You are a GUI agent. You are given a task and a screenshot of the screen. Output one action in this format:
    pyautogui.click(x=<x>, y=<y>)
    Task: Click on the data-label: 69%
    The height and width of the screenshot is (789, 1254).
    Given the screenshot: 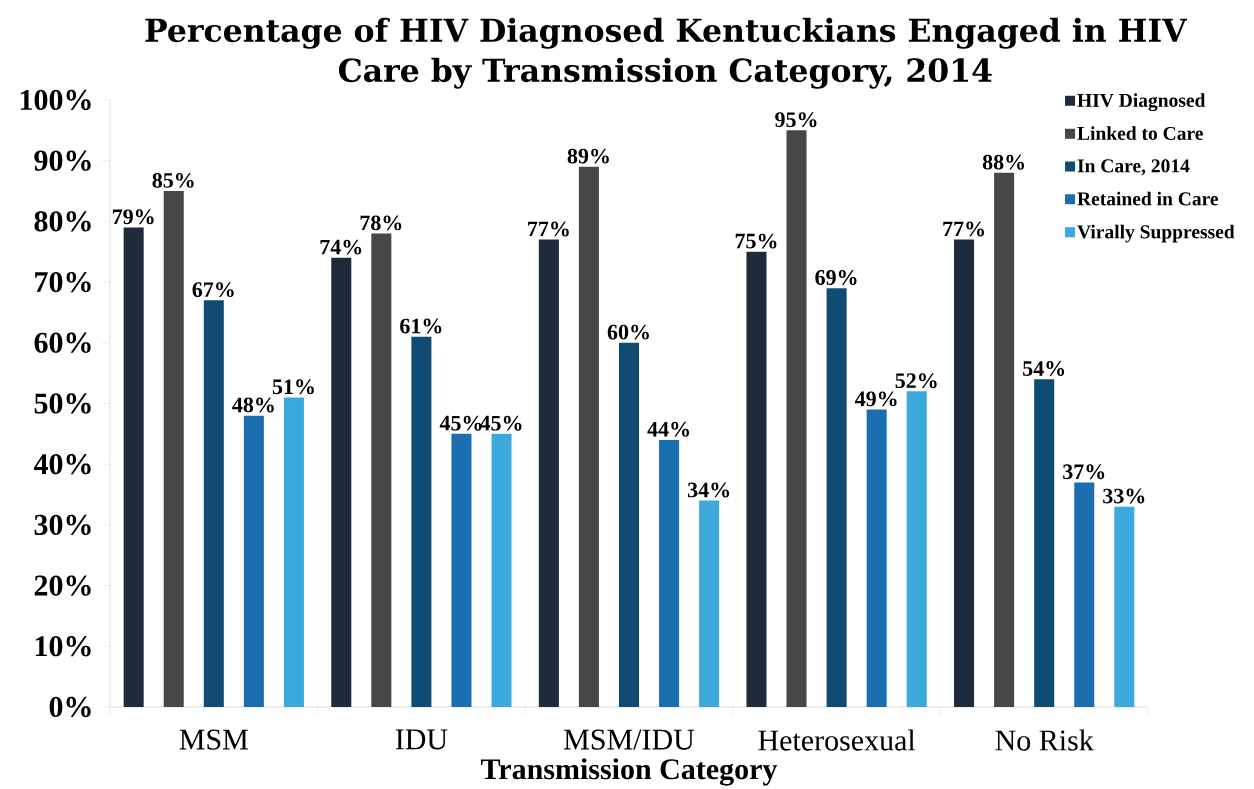 What is the action you would take?
    pyautogui.click(x=836, y=277)
    